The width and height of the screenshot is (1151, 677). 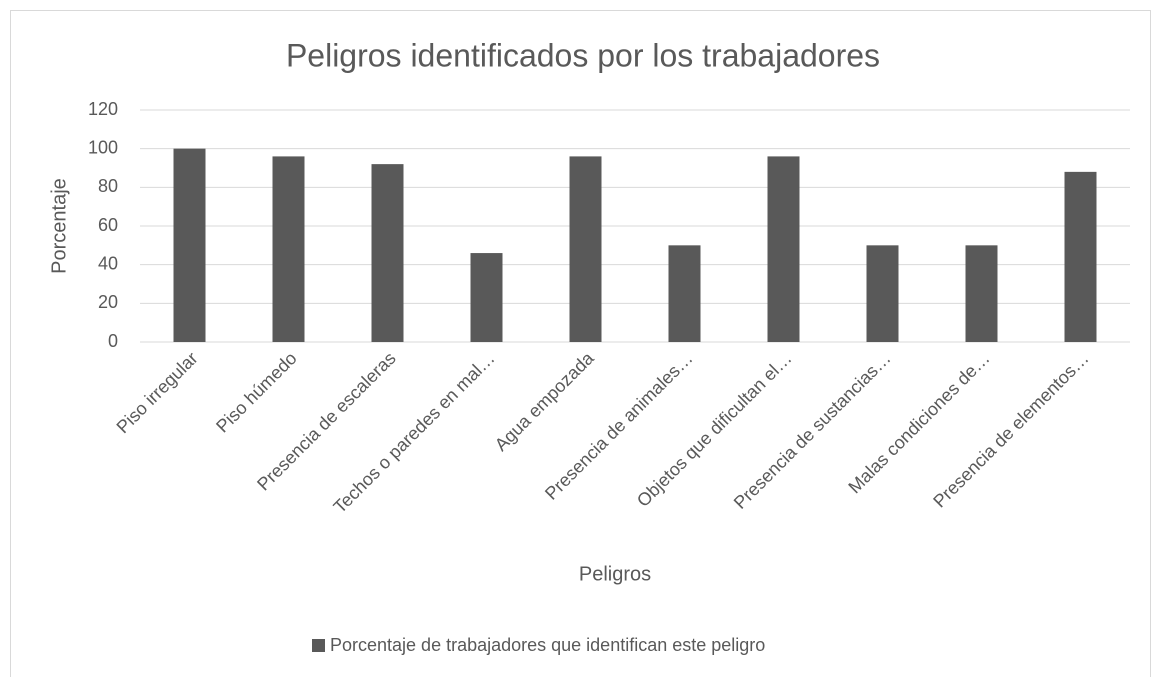 I want to click on y-tick-label: 20, so click(x=108, y=302).